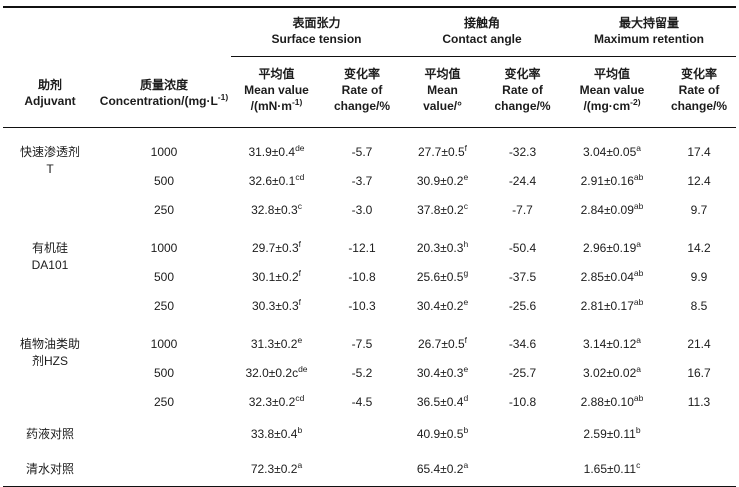 The width and height of the screenshot is (739, 487). Describe the element at coordinates (276, 179) in the screenshot. I see `cell-st_mean: 32.6±0.1cd` at that location.